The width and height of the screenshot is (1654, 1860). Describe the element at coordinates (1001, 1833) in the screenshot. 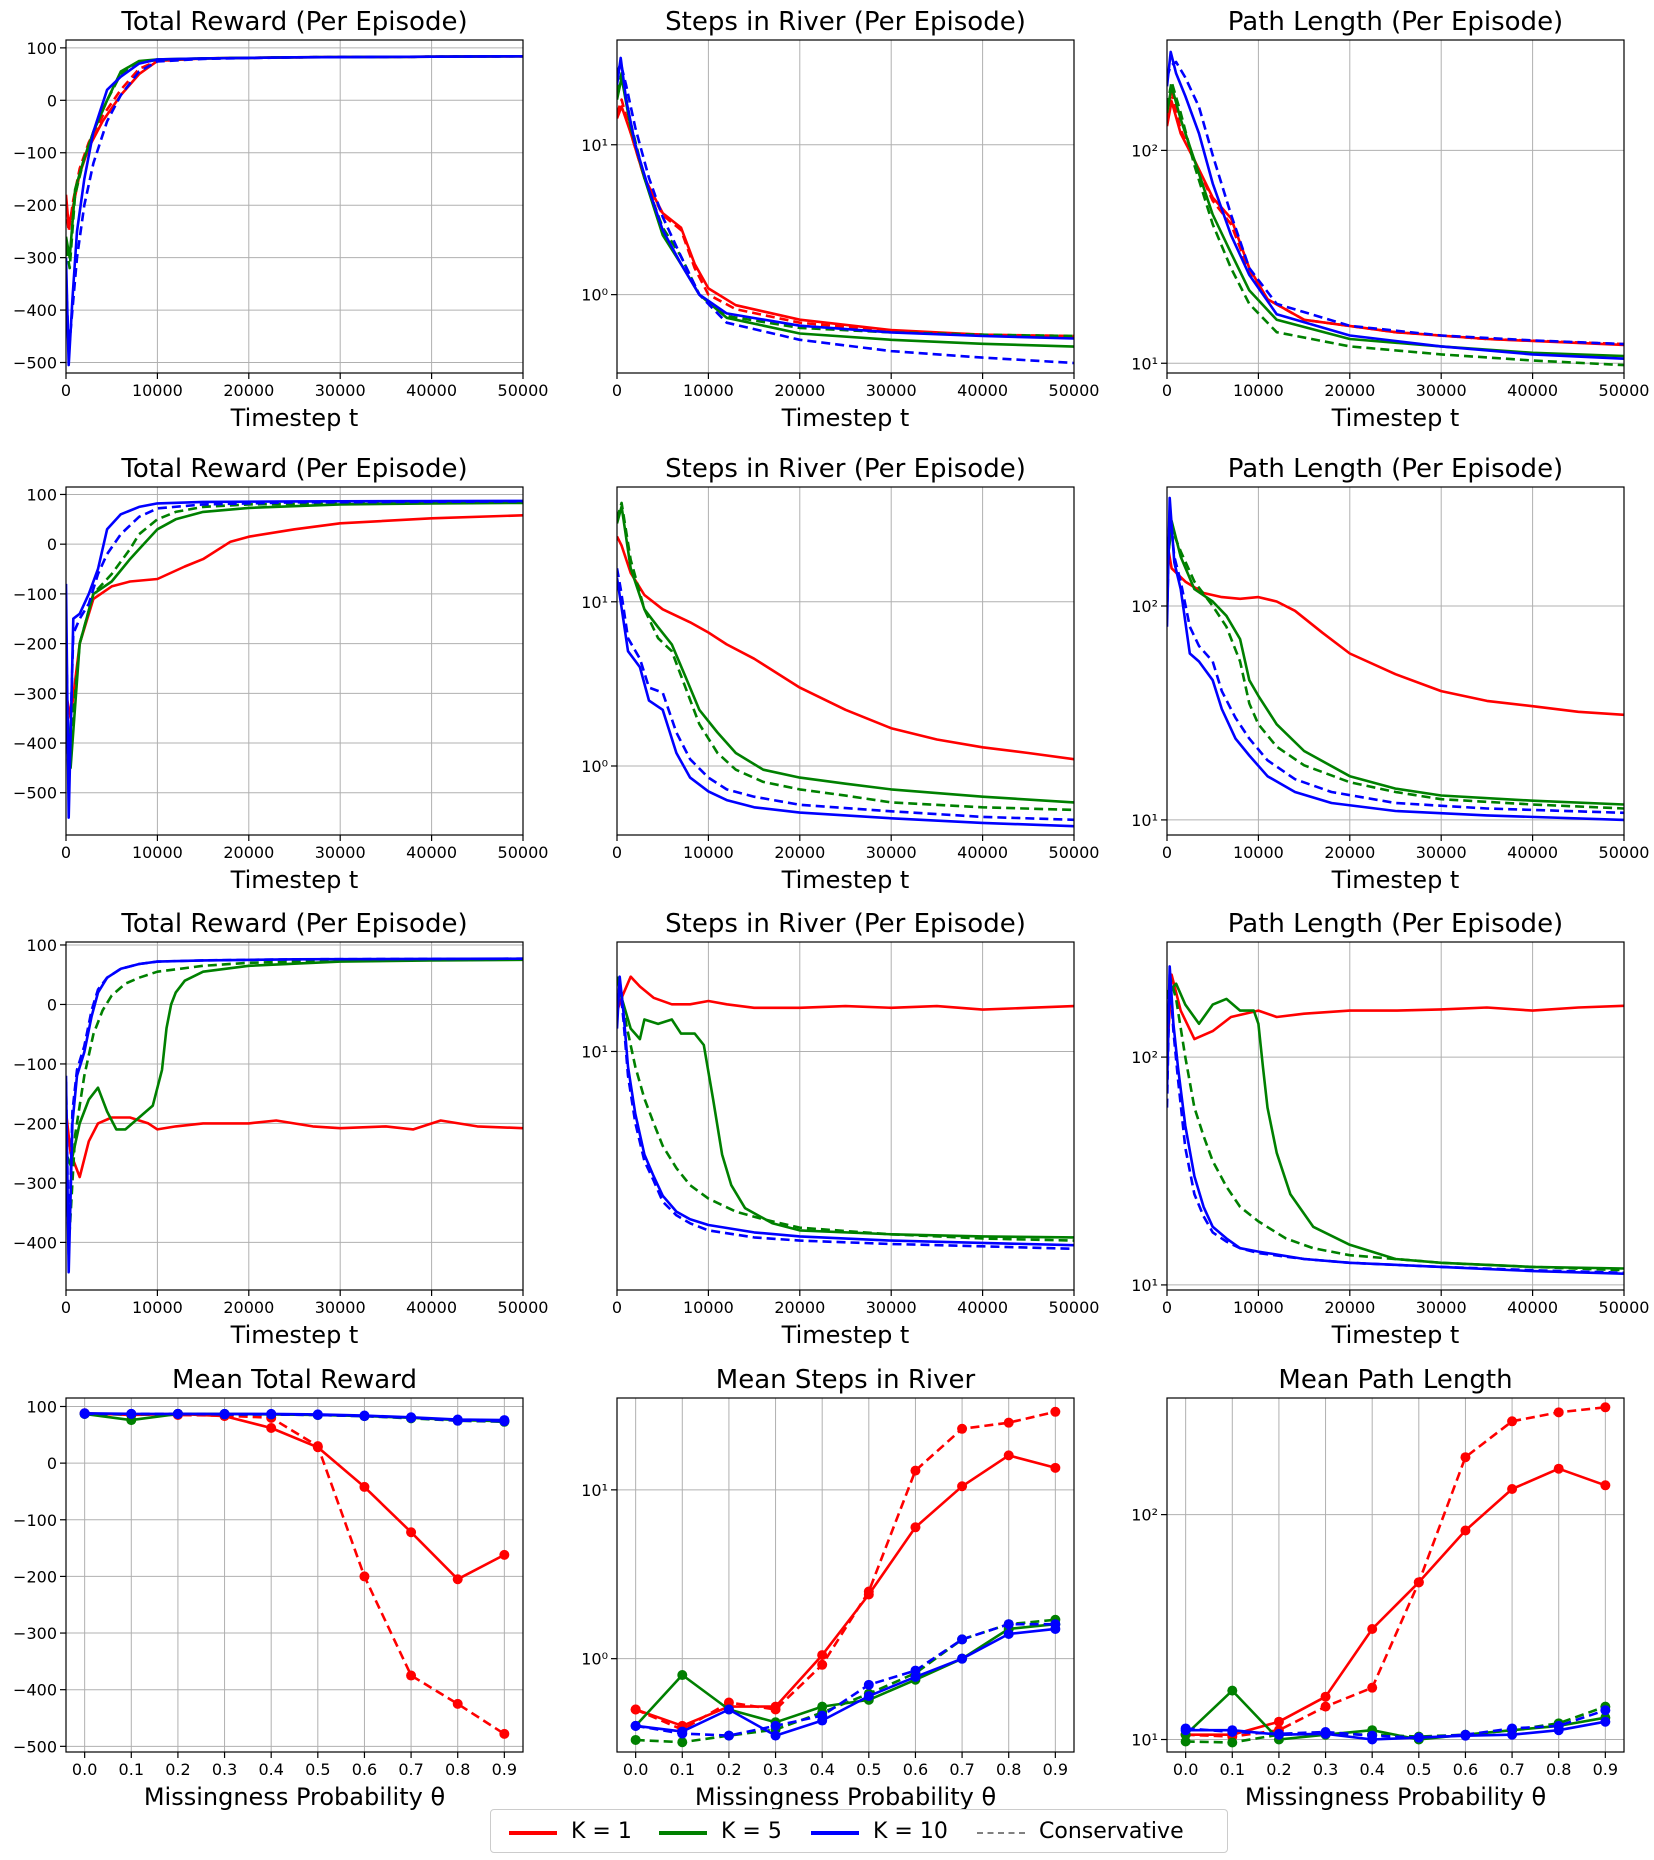

I see `legend-swatch-conservative` at that location.